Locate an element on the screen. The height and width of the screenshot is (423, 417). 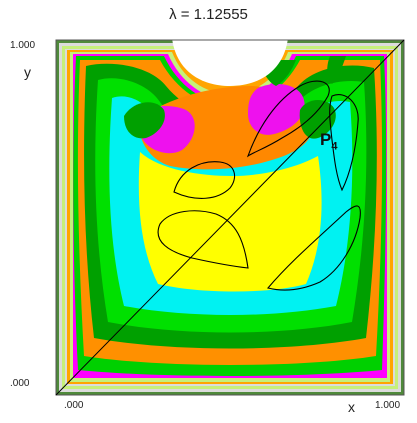
point-p4-label: P4 is located at coordinates (329, 141).